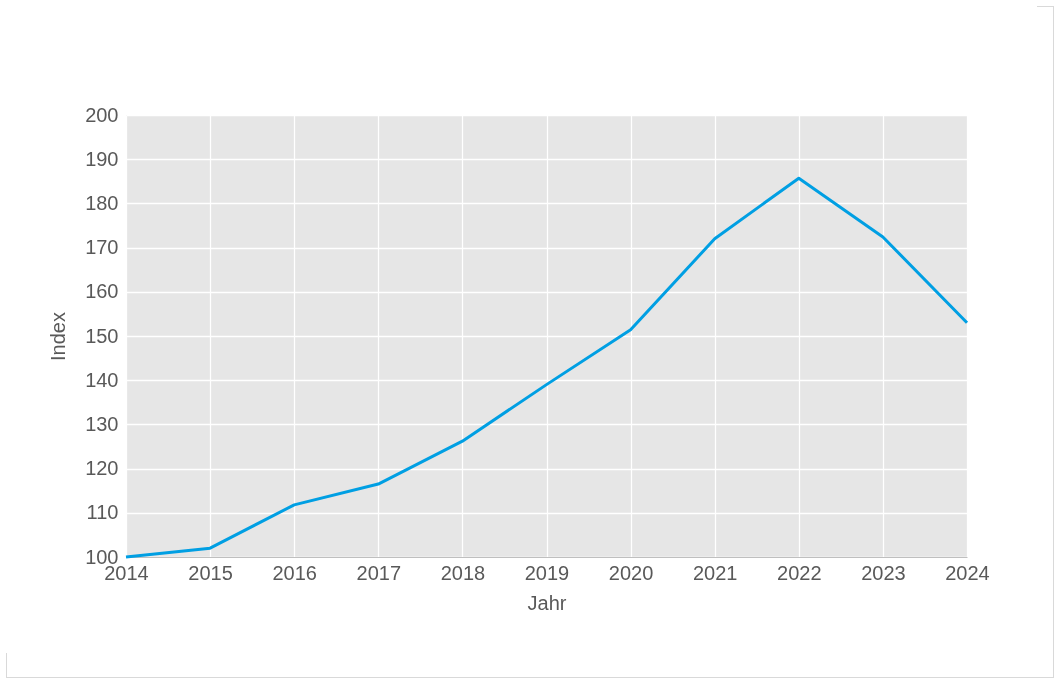 This screenshot has height=682, width=1059. What do you see at coordinates (547, 572) in the screenshot?
I see `x-tick-label: 2019` at bounding box center [547, 572].